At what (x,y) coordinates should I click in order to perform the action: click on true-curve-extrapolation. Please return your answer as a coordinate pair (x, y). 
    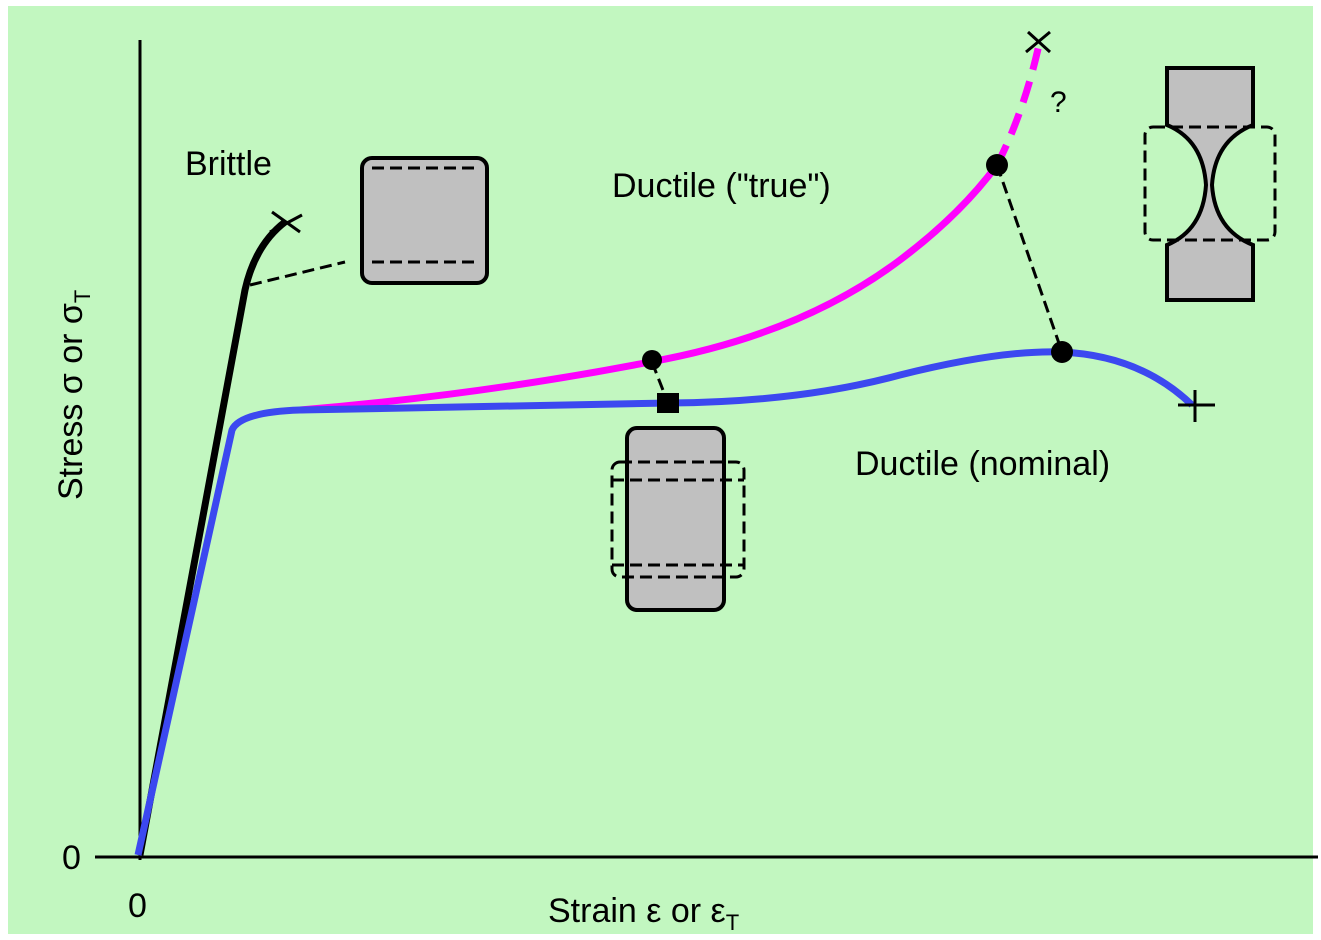
    Looking at the image, I should click on (1018, 103).